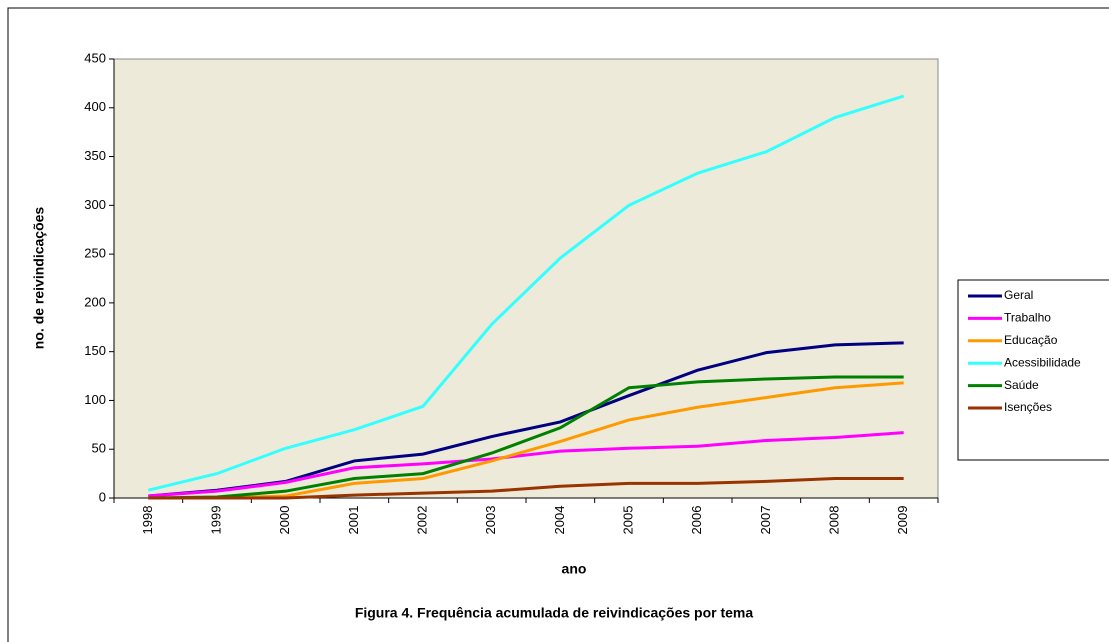 The image size is (1109, 642). I want to click on legend-label: Saúde, so click(1021, 385).